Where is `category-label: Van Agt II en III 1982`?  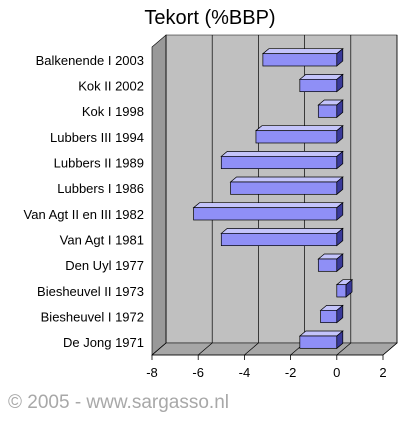 category-label: Van Agt II en III 1982 is located at coordinates (84, 214).